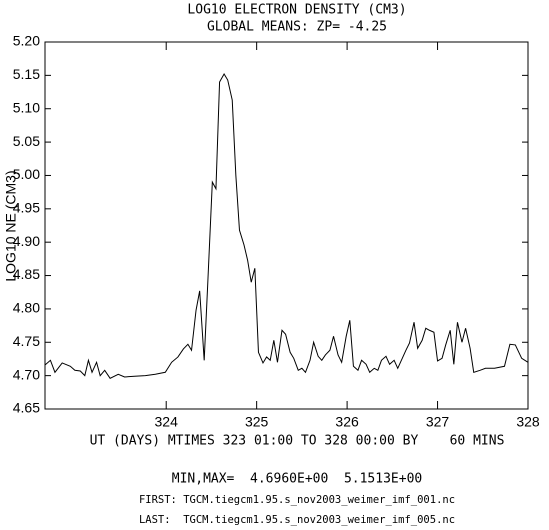  Describe the element at coordinates (26, 141) in the screenshot. I see `y-tick-label: 5.05` at that location.